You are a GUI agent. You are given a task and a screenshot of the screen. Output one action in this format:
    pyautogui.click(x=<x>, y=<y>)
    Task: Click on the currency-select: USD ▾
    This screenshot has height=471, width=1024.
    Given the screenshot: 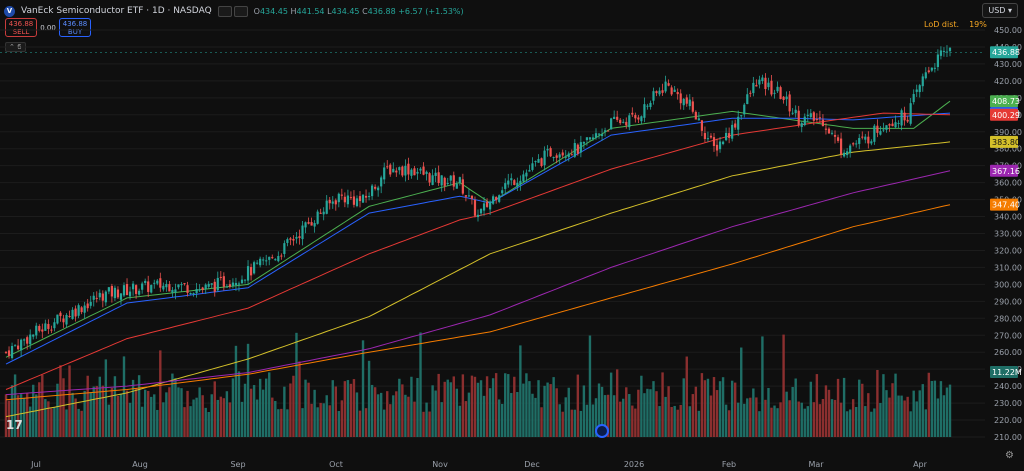 What is the action you would take?
    pyautogui.click(x=1000, y=10)
    